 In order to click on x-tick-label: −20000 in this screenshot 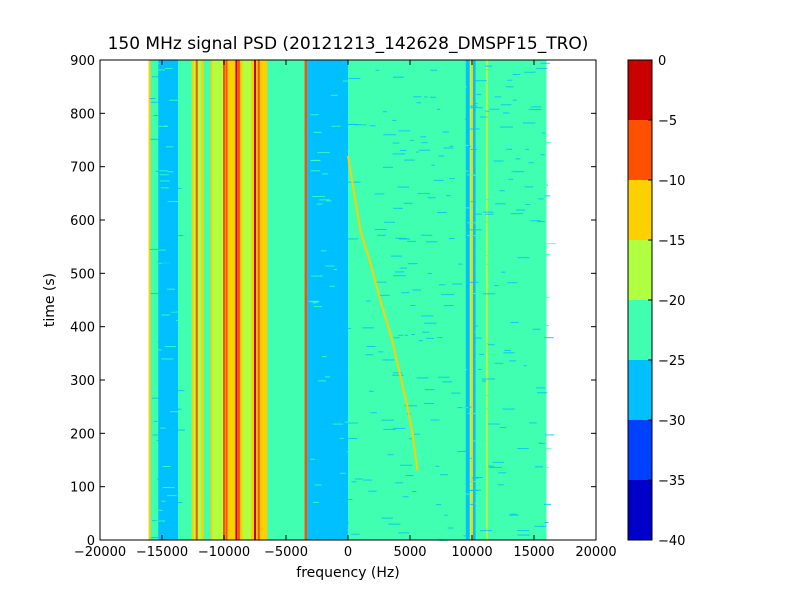, I will do `click(100, 552)`.